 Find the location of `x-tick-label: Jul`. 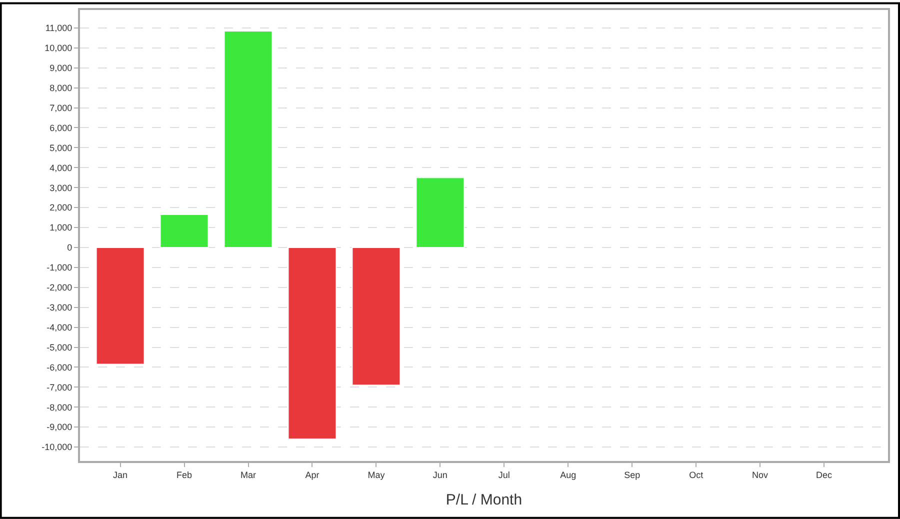

x-tick-label: Jul is located at coordinates (504, 475).